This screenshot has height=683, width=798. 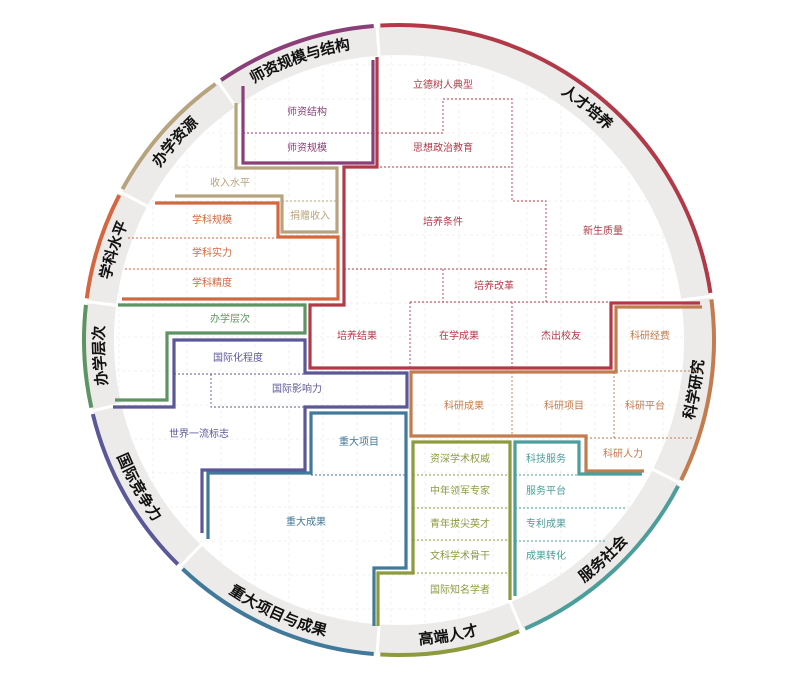 What do you see at coordinates (212, 253) in the screenshot?
I see `cell-discipline-strength: 学科实力` at bounding box center [212, 253].